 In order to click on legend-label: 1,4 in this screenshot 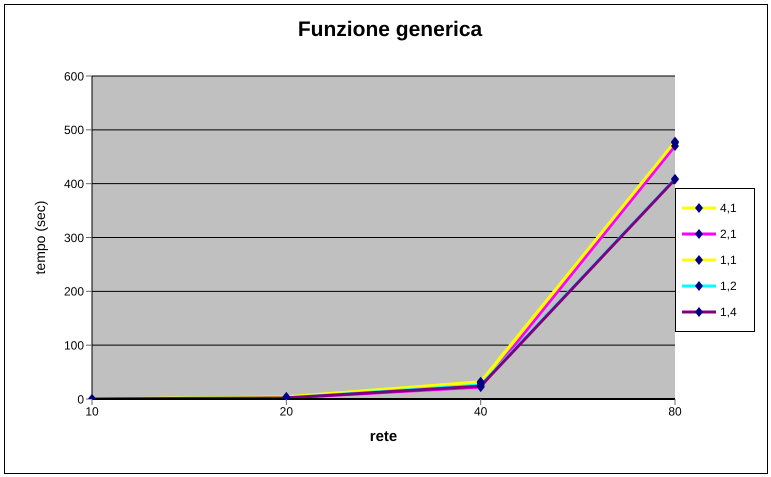, I will do `click(728, 311)`.